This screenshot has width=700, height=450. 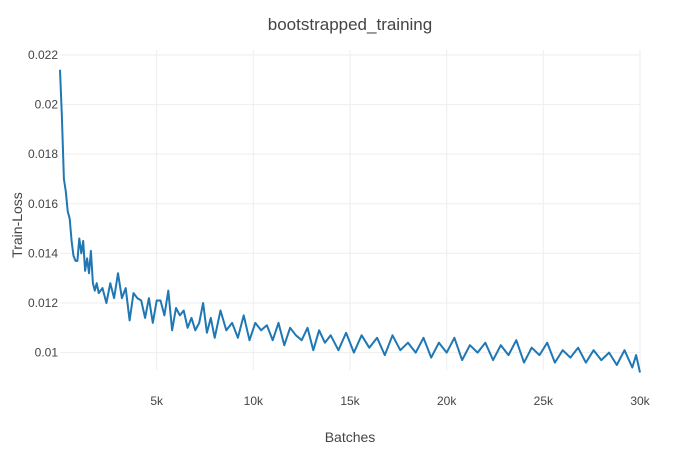 I want to click on y-tick-label: 0.012, so click(x=43, y=303).